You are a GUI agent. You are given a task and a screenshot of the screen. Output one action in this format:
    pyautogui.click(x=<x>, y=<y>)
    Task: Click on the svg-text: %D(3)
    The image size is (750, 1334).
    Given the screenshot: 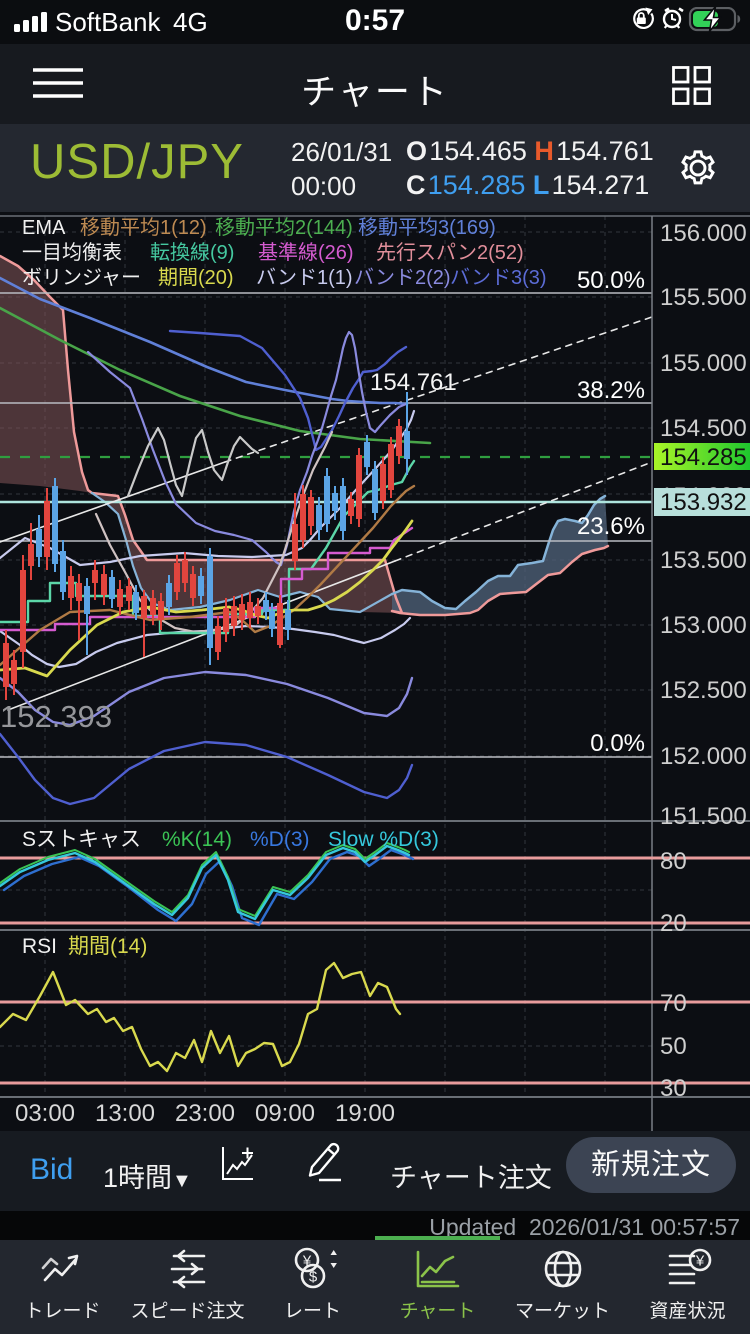 What is the action you would take?
    pyautogui.click(x=280, y=839)
    